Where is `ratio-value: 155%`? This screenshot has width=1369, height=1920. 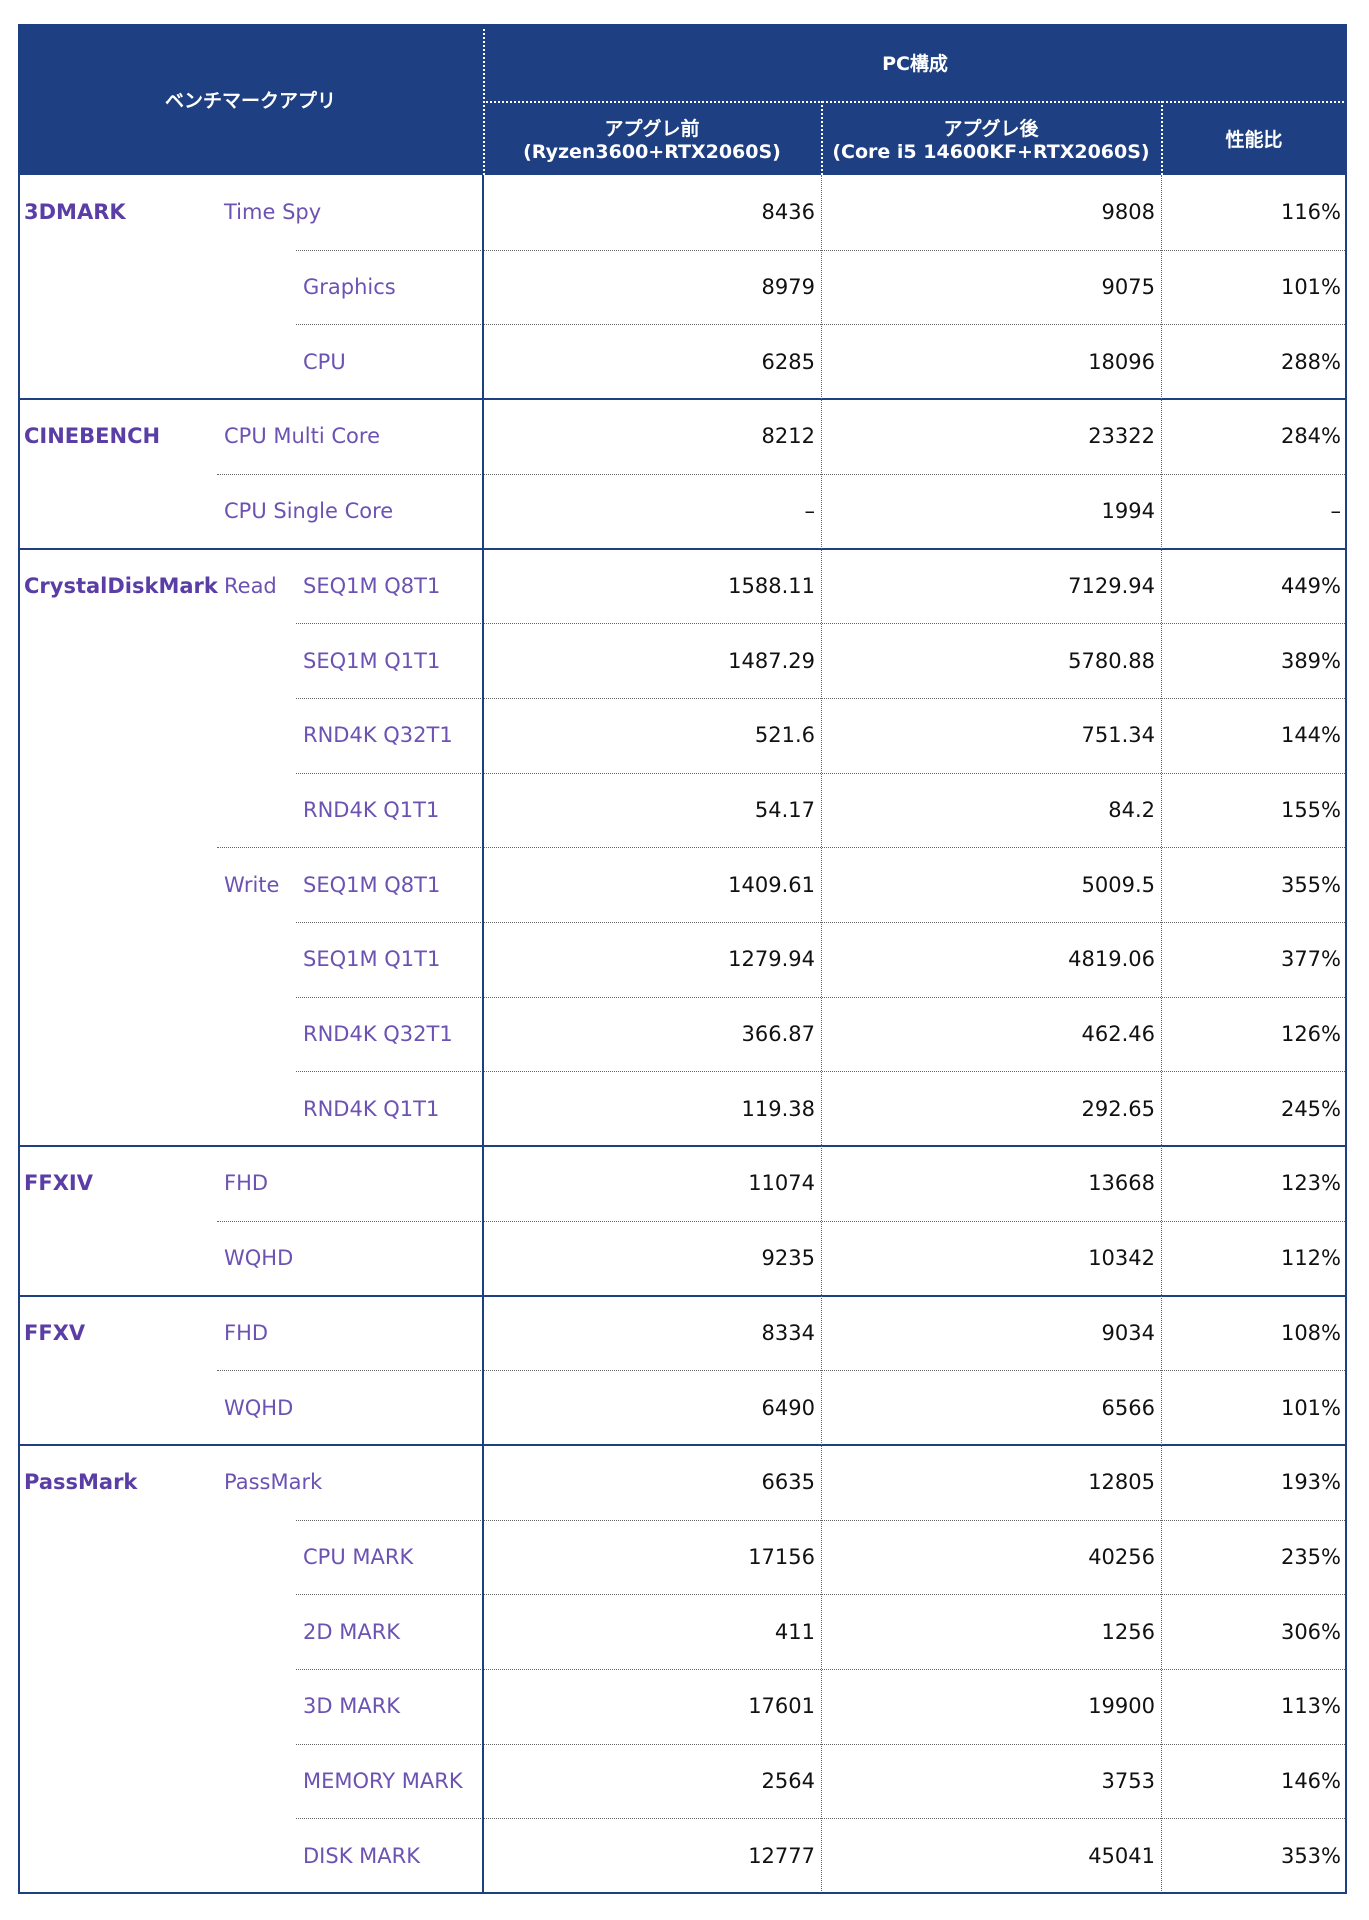
ratio-value: 155% is located at coordinates (1310, 809).